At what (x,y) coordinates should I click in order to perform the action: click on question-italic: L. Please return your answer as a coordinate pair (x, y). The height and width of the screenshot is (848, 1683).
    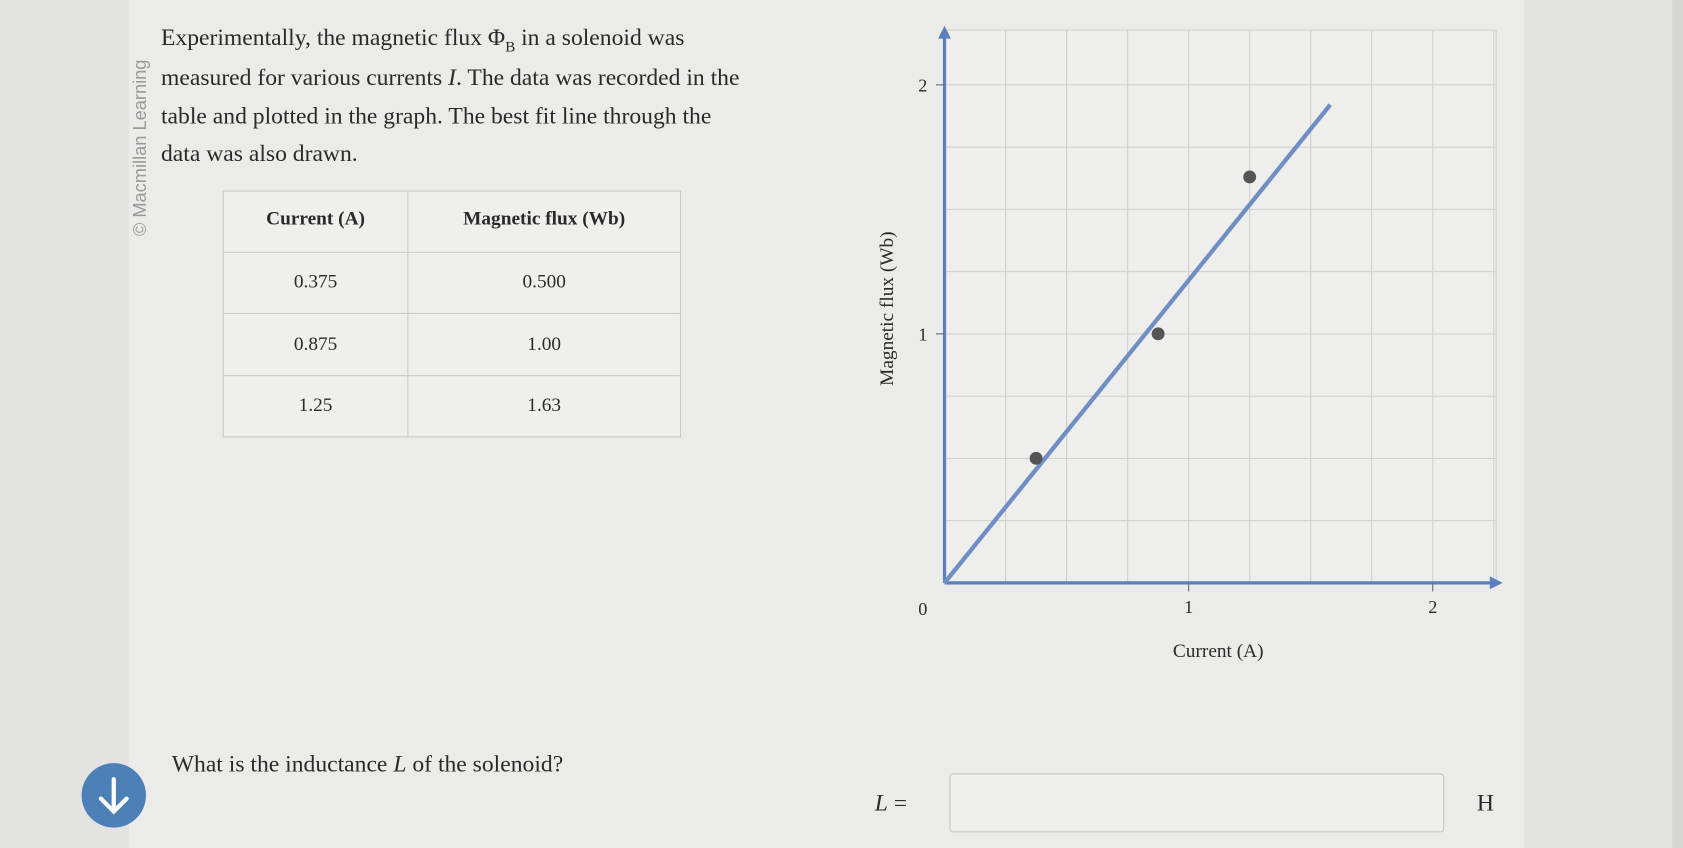
    Looking at the image, I should click on (399, 765).